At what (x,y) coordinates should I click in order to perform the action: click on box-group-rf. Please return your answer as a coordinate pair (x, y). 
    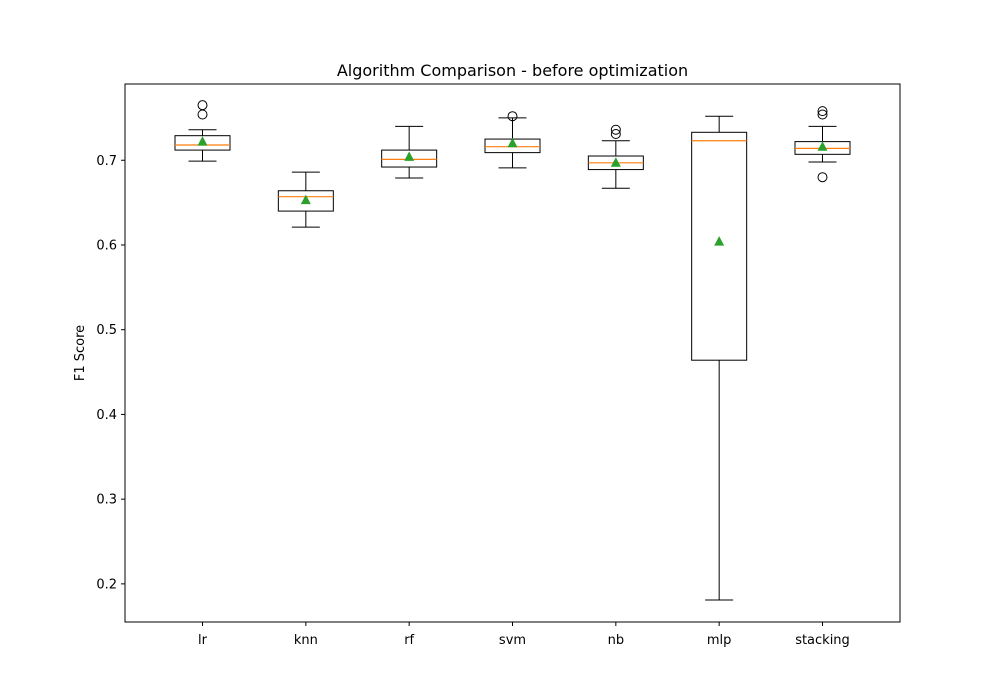
    Looking at the image, I should click on (409, 152).